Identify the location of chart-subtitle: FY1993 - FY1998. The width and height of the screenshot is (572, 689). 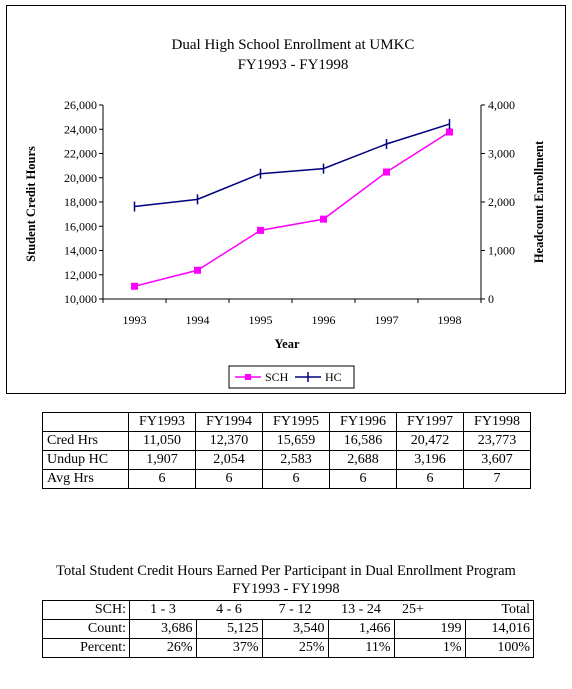
(293, 65).